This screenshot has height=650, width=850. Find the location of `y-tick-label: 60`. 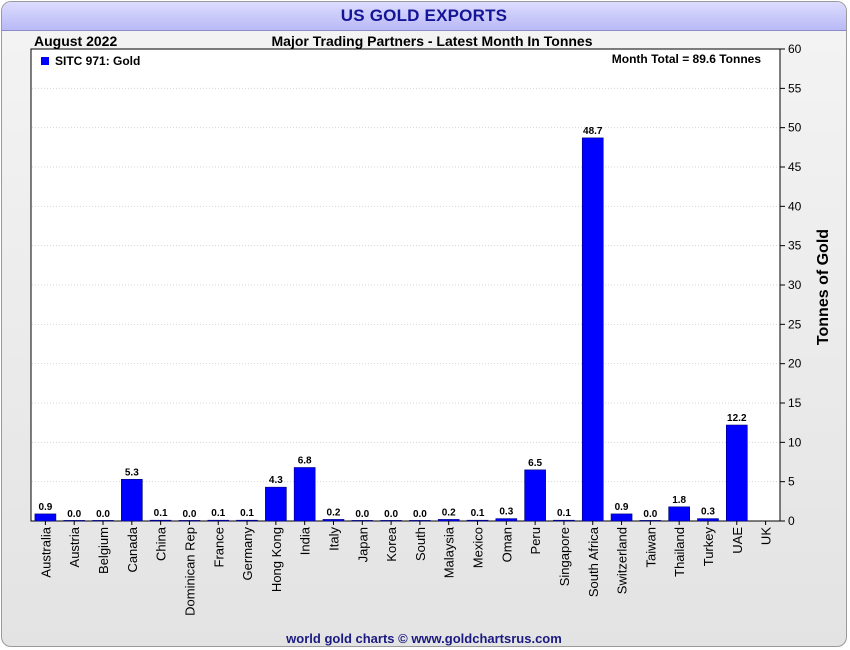

y-tick-label: 60 is located at coordinates (795, 49).